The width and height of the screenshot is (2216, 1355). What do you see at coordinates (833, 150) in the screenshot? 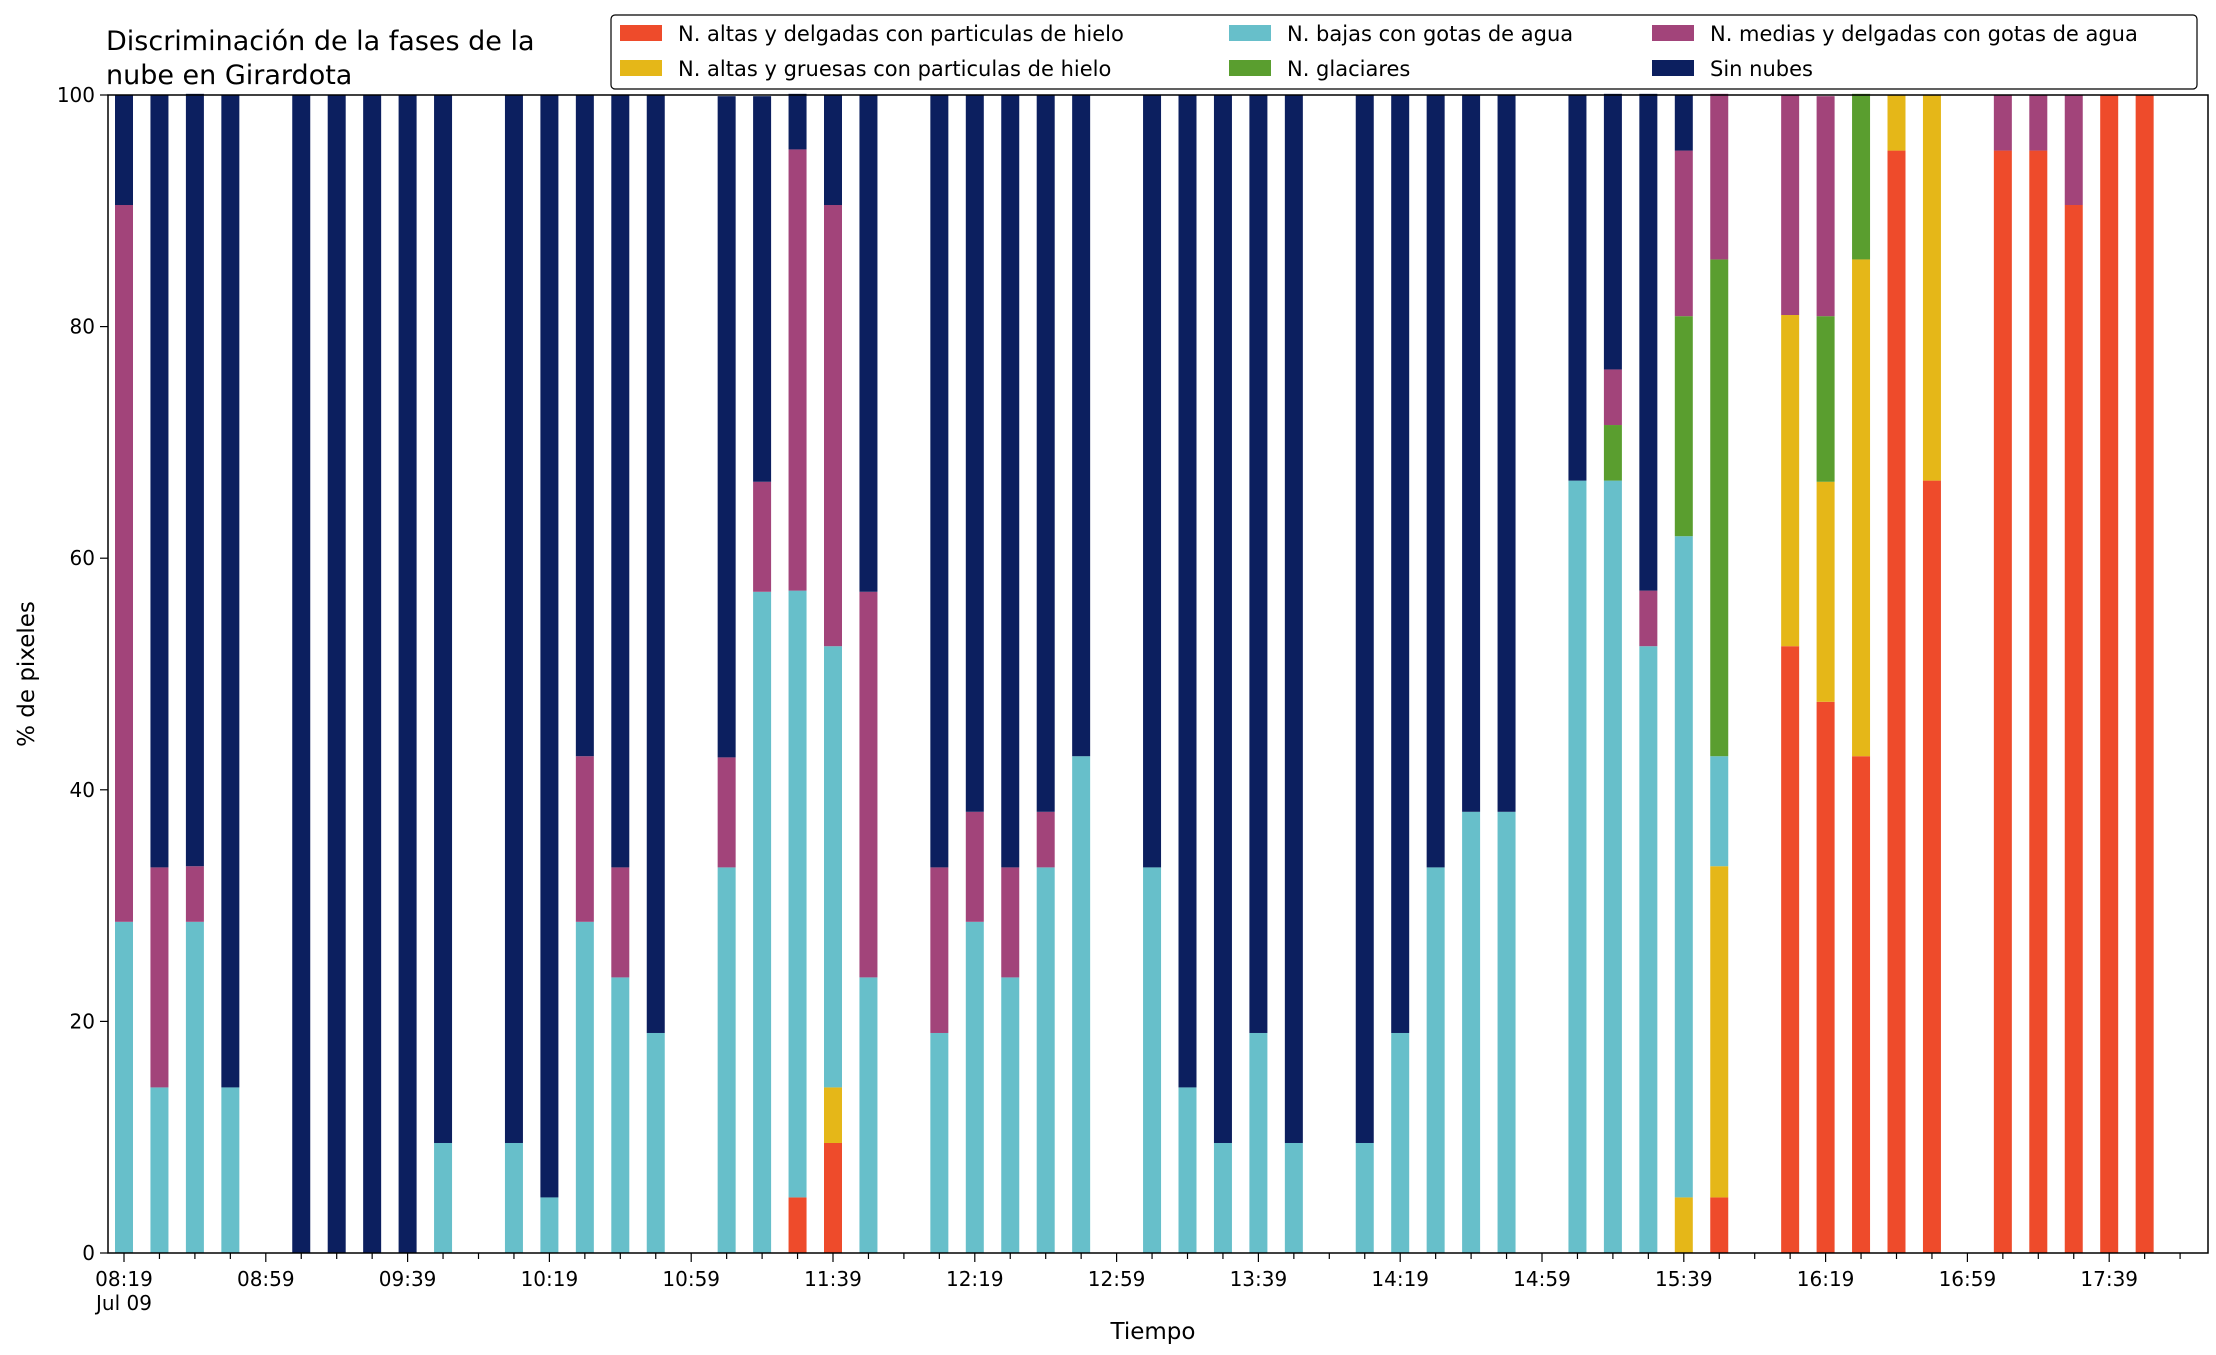
I see `bar-segment-1139-s5` at bounding box center [833, 150].